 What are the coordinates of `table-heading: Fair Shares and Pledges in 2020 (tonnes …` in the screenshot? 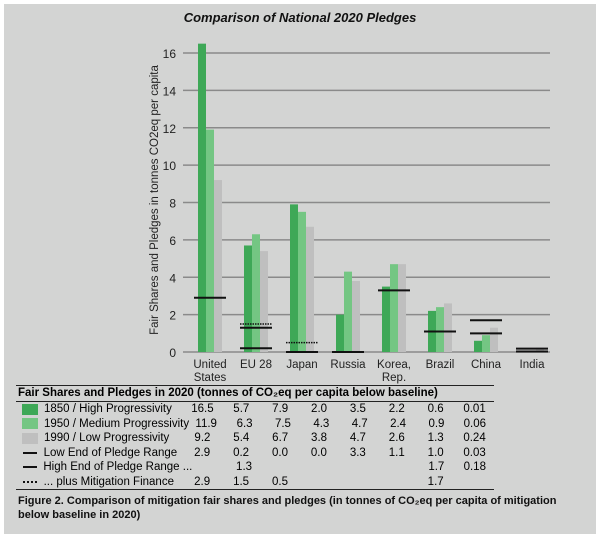 It's located at (255, 394).